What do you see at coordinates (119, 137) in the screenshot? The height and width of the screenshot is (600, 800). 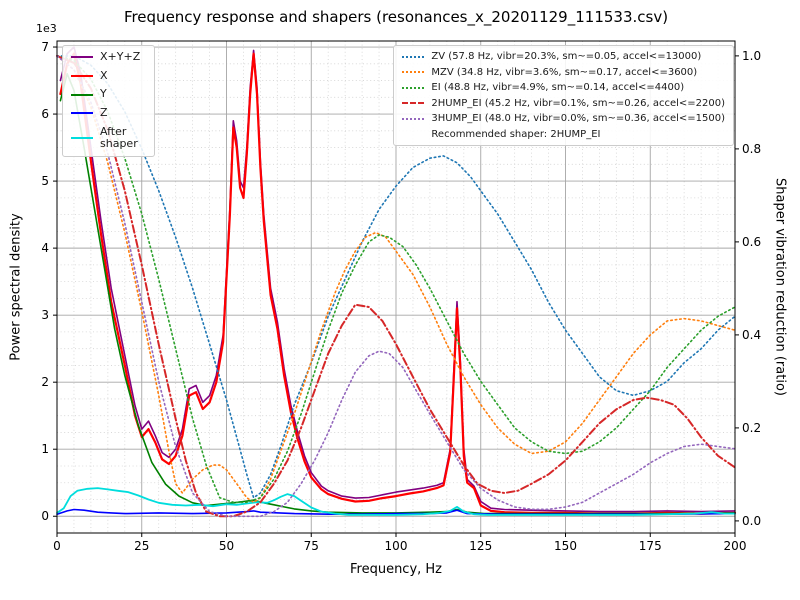 I see `legend-label: After shaper` at bounding box center [119, 137].